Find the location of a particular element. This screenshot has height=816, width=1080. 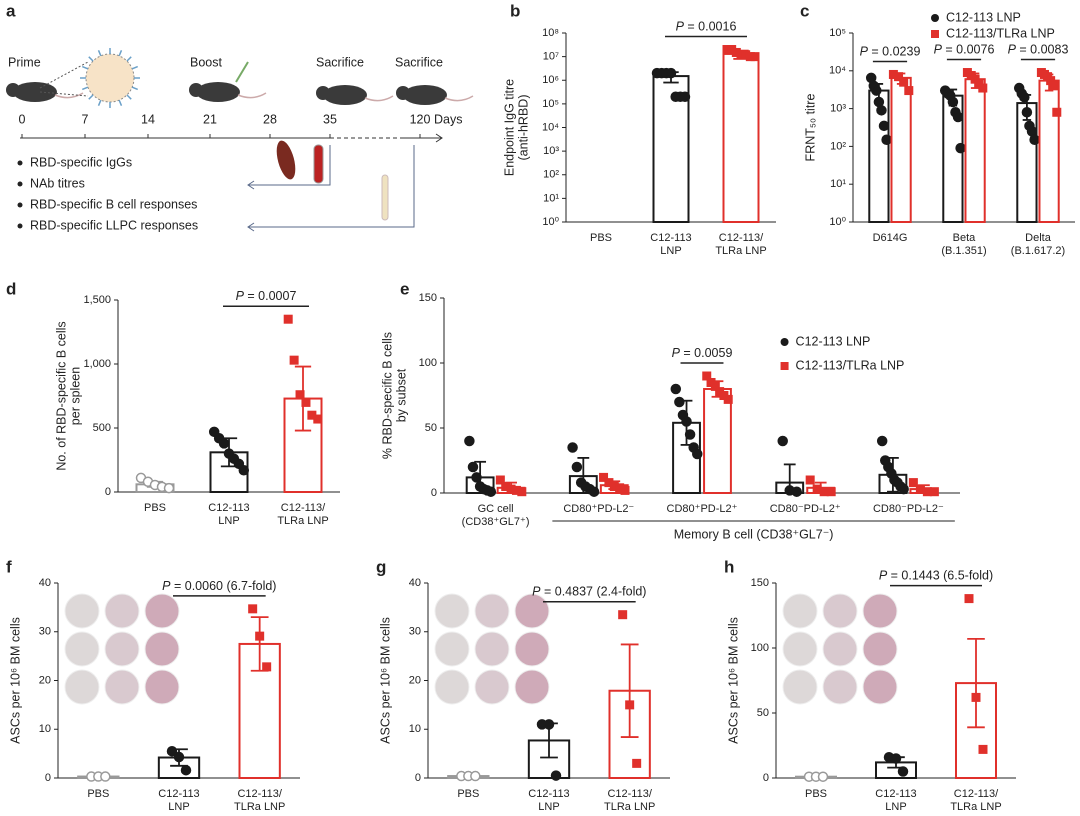

p-value: P = 0.0060 (6.7-fold) is located at coordinates (219, 586).